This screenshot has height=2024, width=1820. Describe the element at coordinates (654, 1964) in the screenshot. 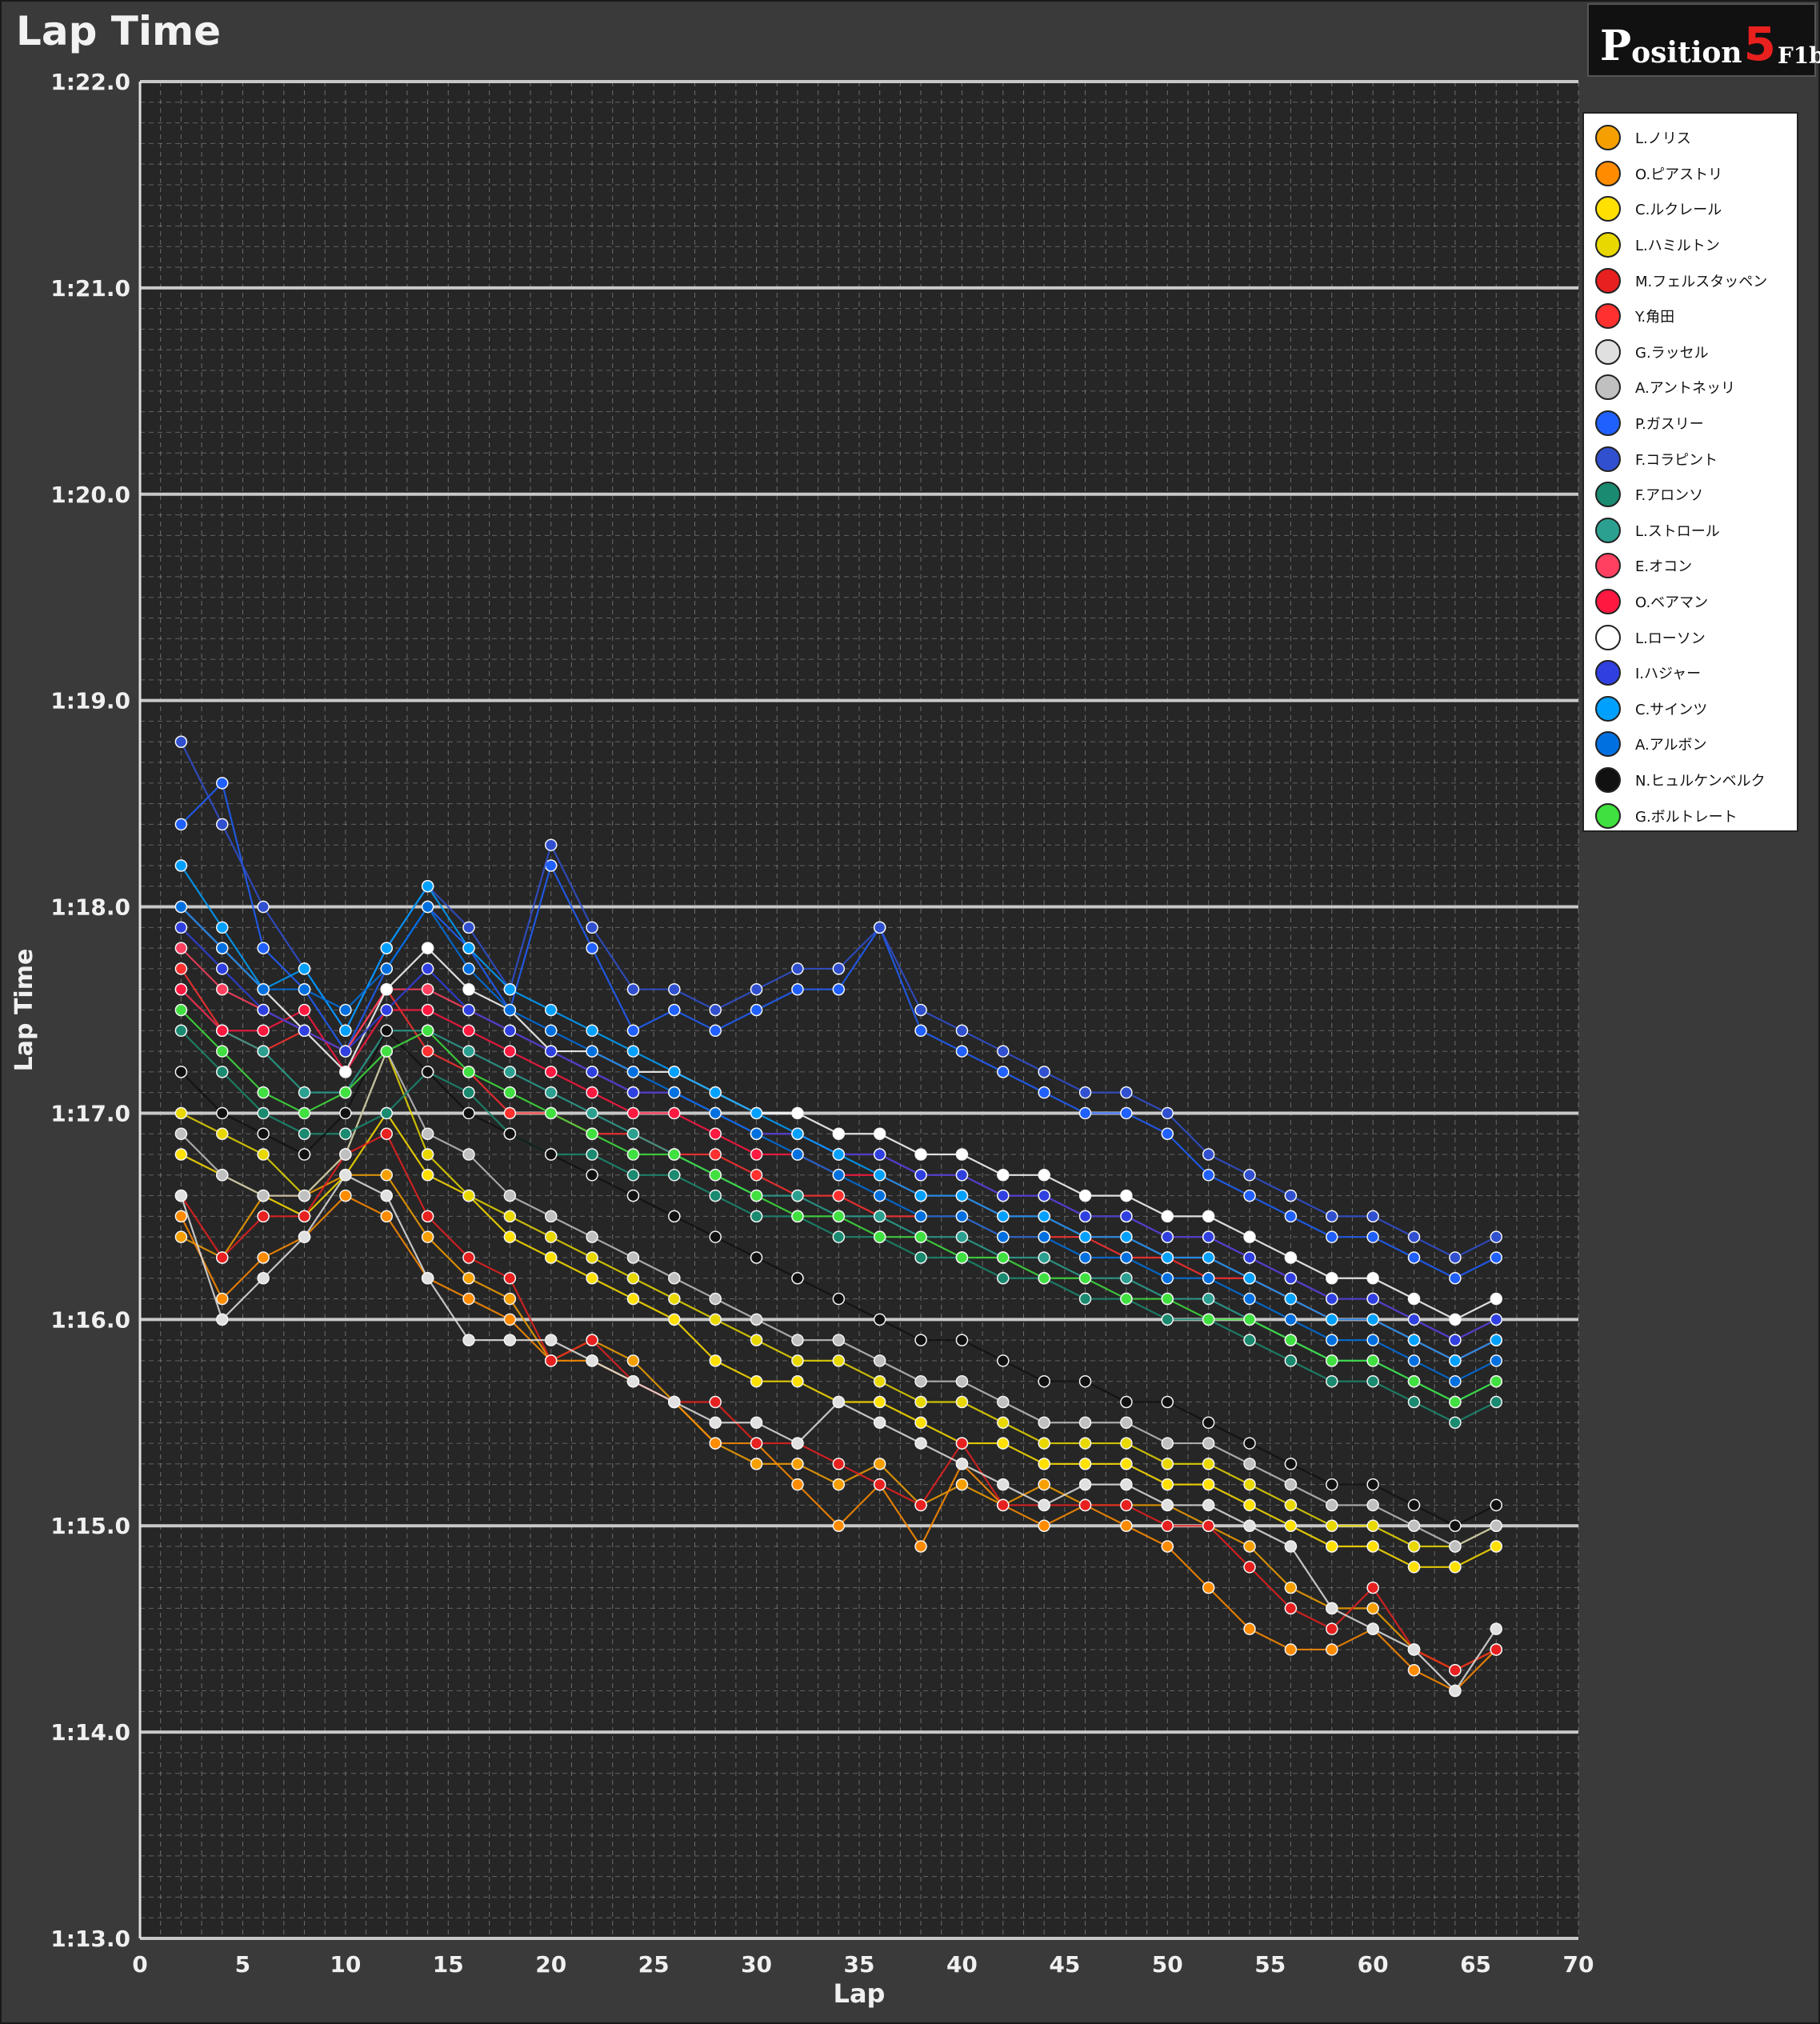

I see `x-tick-label: 25` at that location.